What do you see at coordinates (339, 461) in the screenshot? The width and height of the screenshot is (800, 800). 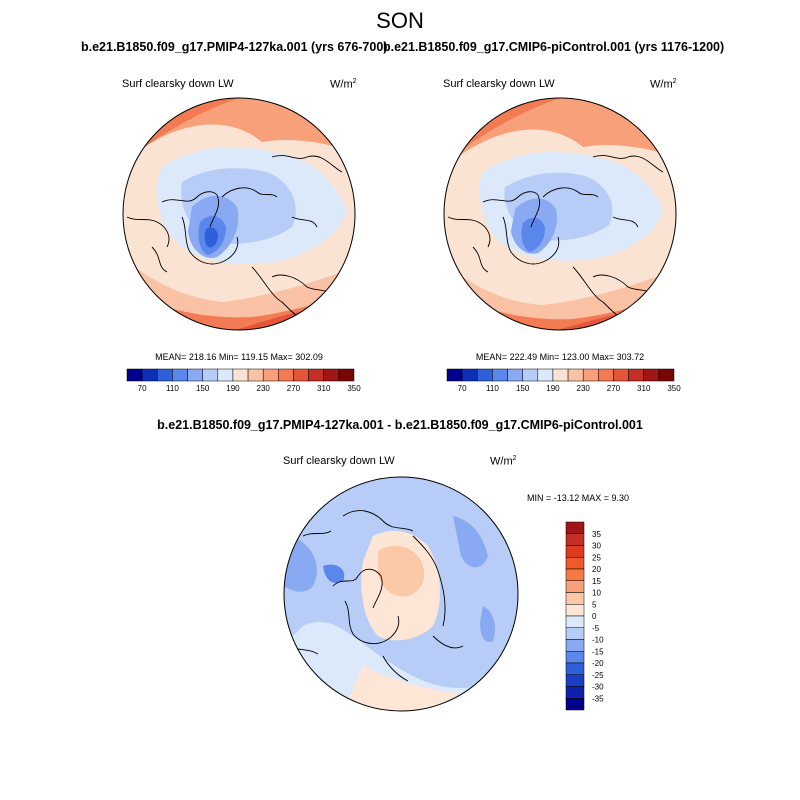 I see `diff-variable-label: Surf clearsky down LW` at bounding box center [339, 461].